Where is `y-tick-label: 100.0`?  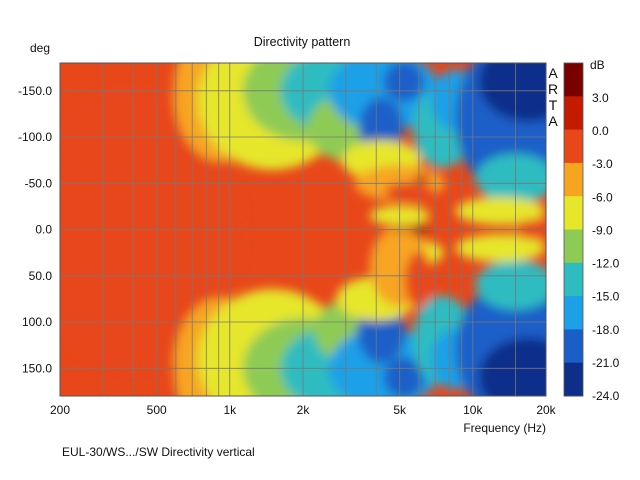 y-tick-label: 100.0 is located at coordinates (37, 322).